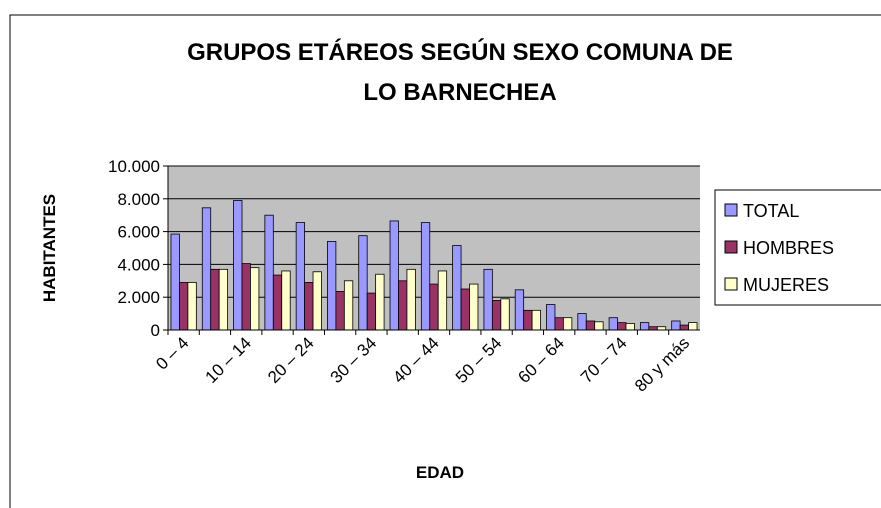 The height and width of the screenshot is (508, 881). Describe the element at coordinates (134, 166) in the screenshot. I see `y-tick-label: 10.000` at that location.